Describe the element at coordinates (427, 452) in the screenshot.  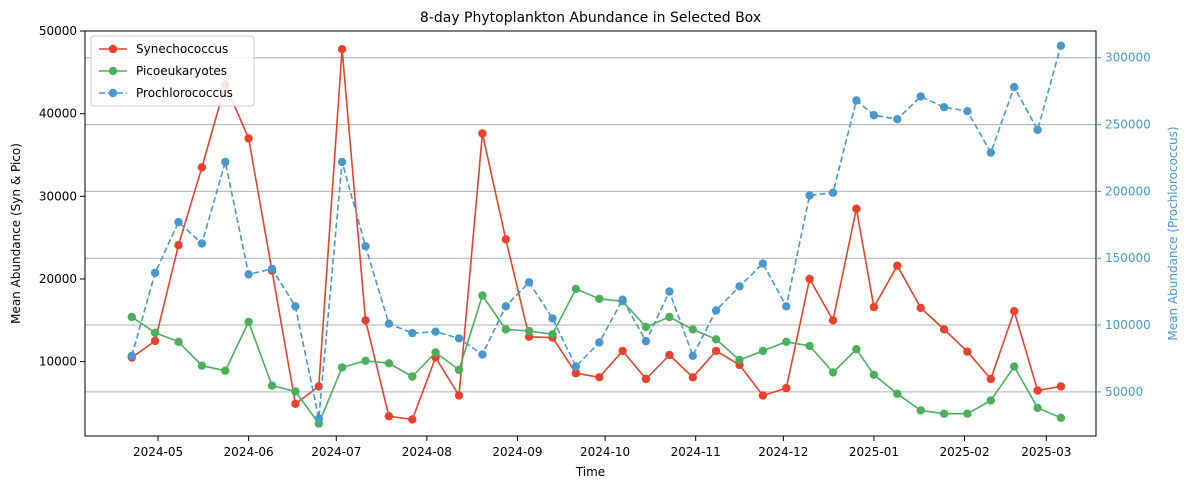
I see `x-tick-label: 2024-08` at that location.